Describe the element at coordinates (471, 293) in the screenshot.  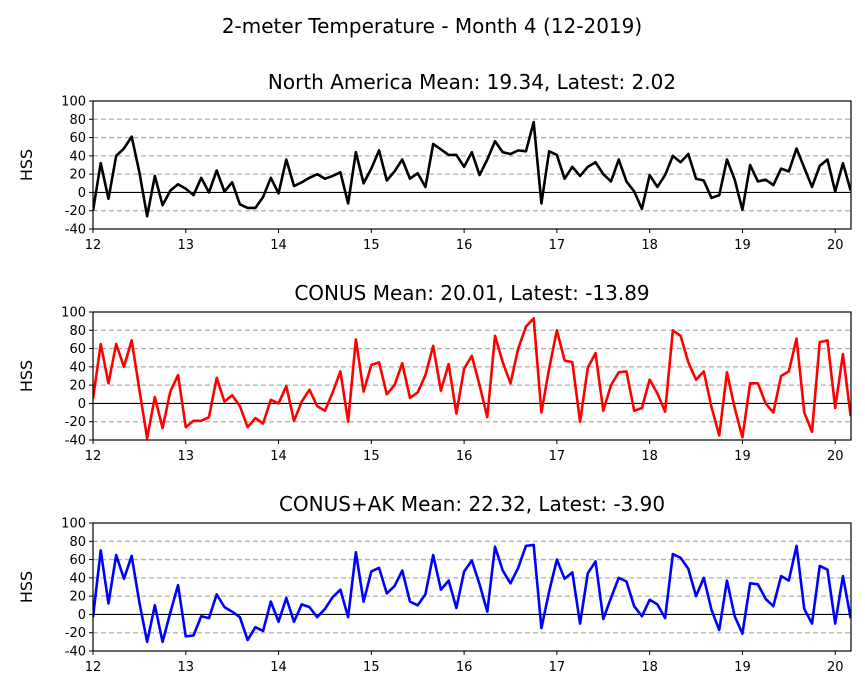
I see `panel-title: CONUS Mean: 20.01, Latest: -13.89` at that location.